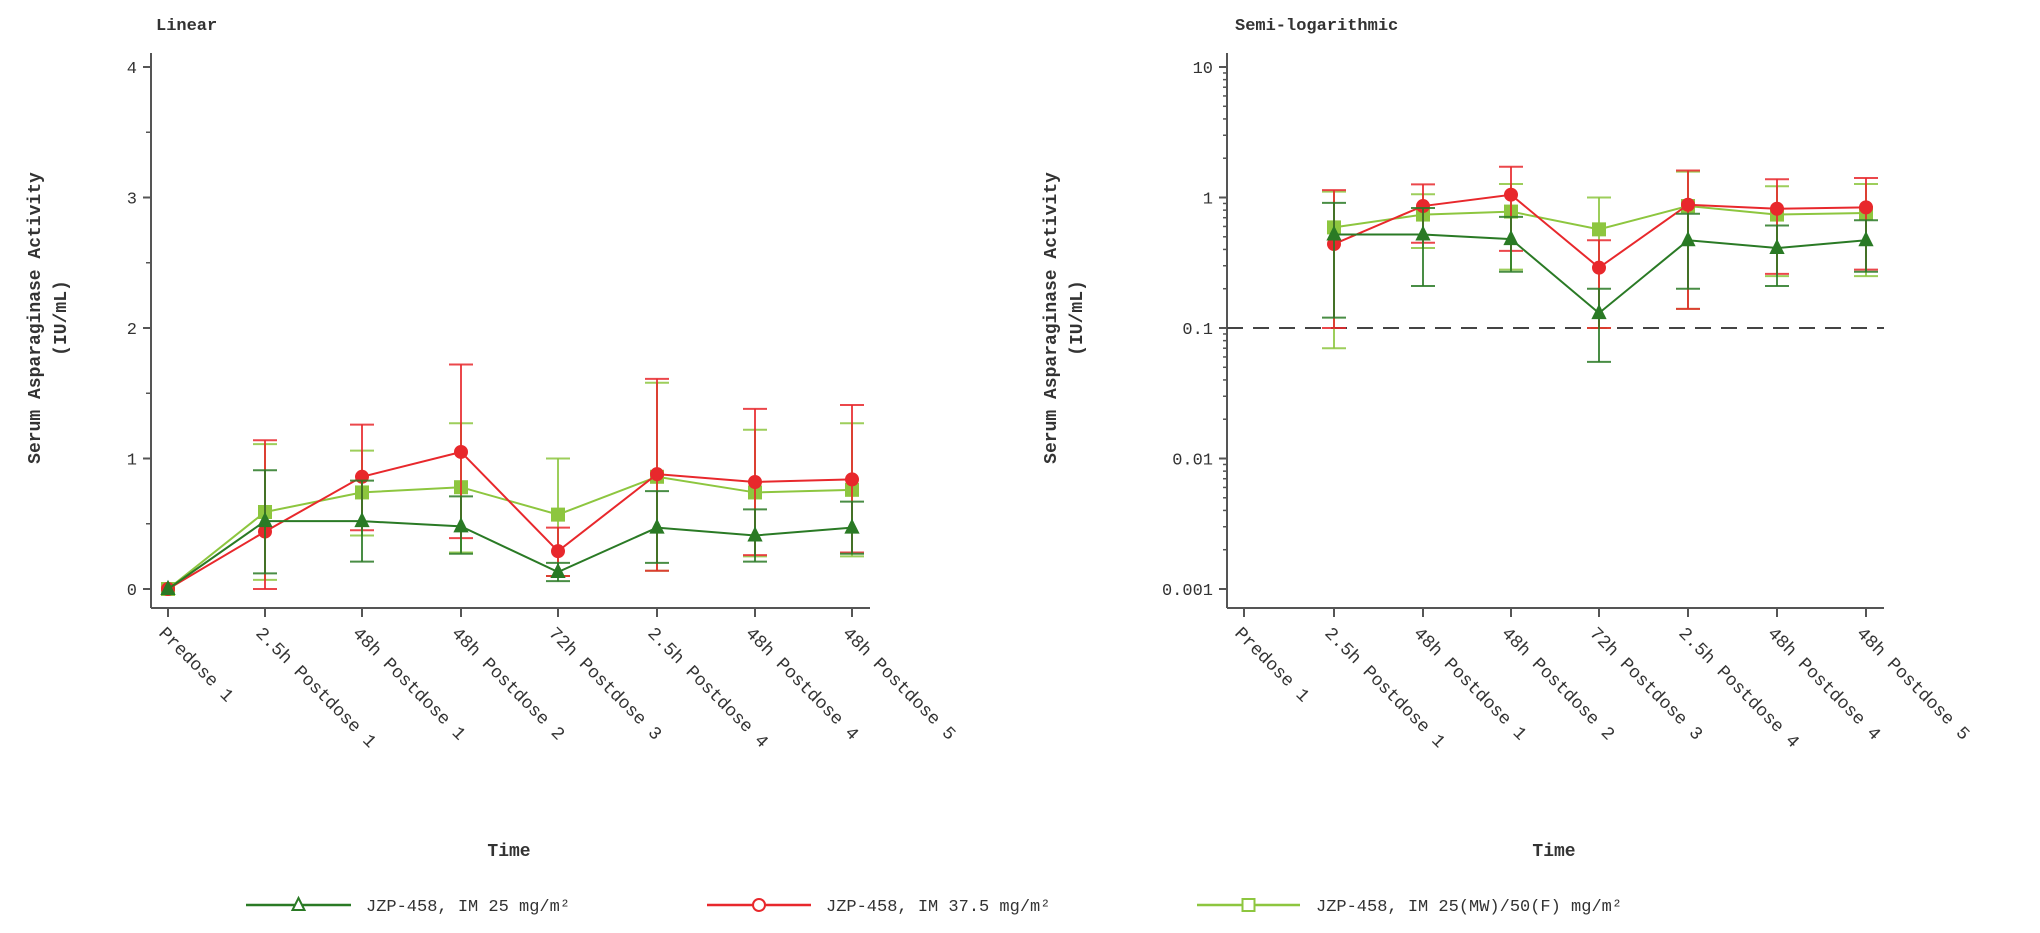  What do you see at coordinates (1316, 26) in the screenshot?
I see `chart-title: Semi-logarithmic` at bounding box center [1316, 26].